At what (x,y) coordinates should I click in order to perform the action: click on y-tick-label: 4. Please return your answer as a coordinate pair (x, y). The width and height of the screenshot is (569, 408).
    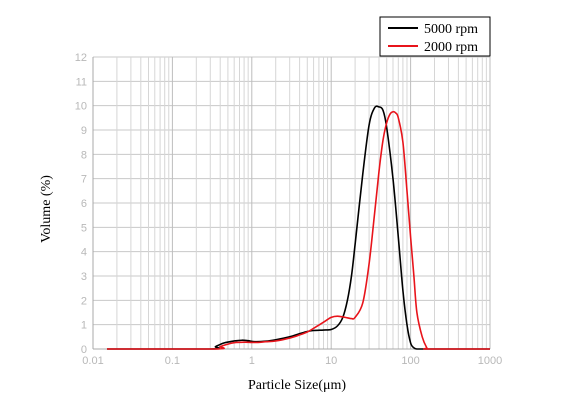
    Looking at the image, I should click on (84, 253).